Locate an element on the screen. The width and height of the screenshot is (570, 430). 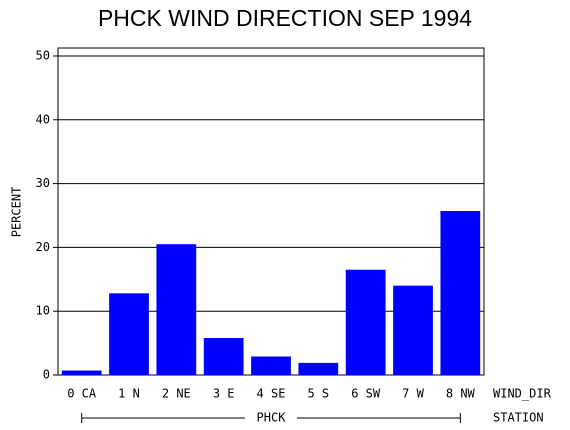
x-tick-label: 0 CA is located at coordinates (82, 394).